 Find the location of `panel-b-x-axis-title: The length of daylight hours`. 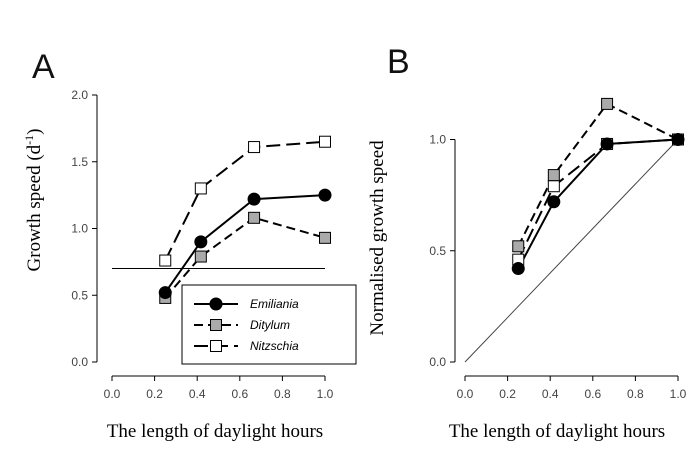

panel-b-x-axis-title: The length of daylight hours is located at coordinates (557, 431).